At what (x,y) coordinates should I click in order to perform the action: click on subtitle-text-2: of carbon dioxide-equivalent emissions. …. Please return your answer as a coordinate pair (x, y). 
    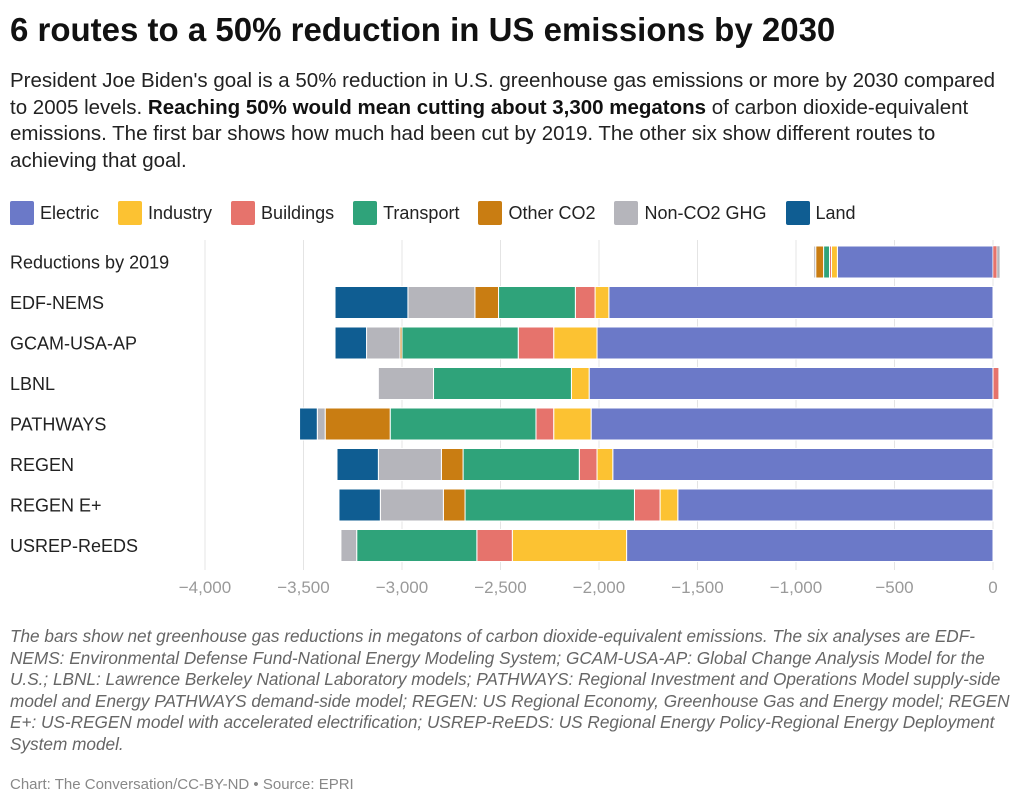
    Looking at the image, I should click on (489, 133).